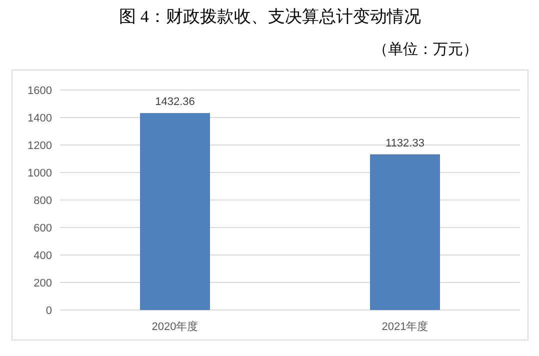 This screenshot has width=539, height=356. Describe the element at coordinates (43, 284) in the screenshot. I see `y-tick-label: 200` at that location.